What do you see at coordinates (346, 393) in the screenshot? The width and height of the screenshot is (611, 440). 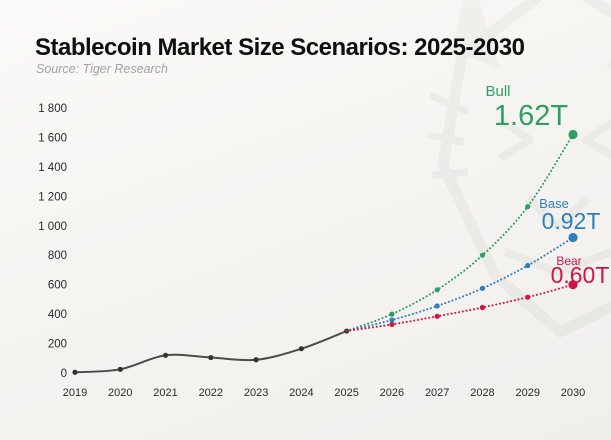 I see `x-tick-label: 2025` at bounding box center [346, 393].